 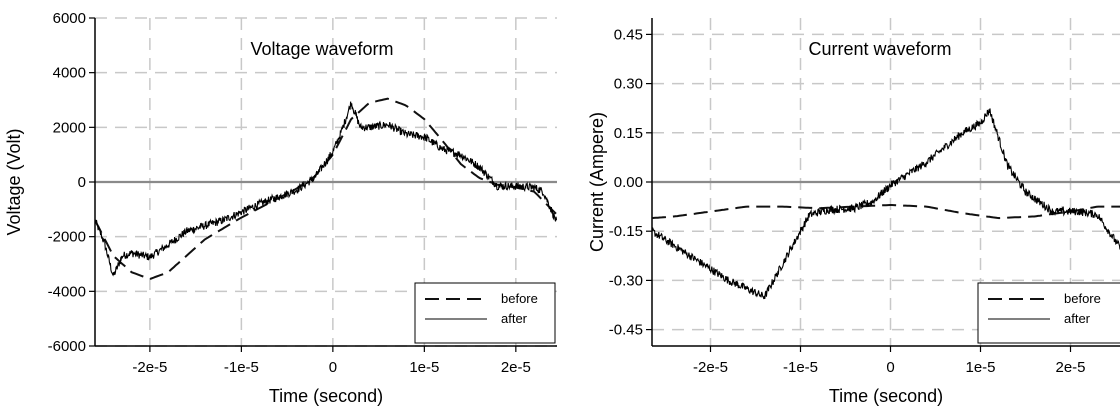 I want to click on y-tick-label: -2000, so click(x=67, y=237).